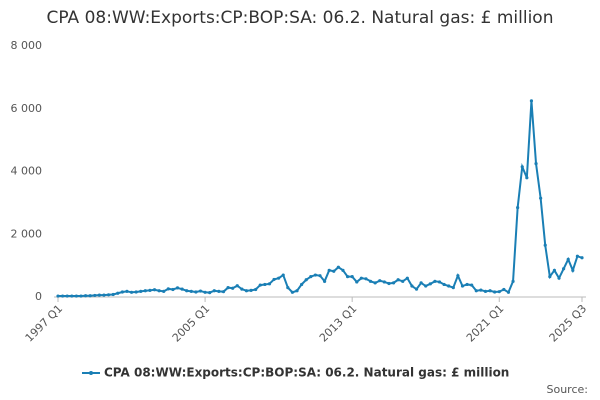 This screenshot has height=400, width=600. What do you see at coordinates (191, 323) in the screenshot?
I see `x-tick-label: 2005 Q1` at bounding box center [191, 323].